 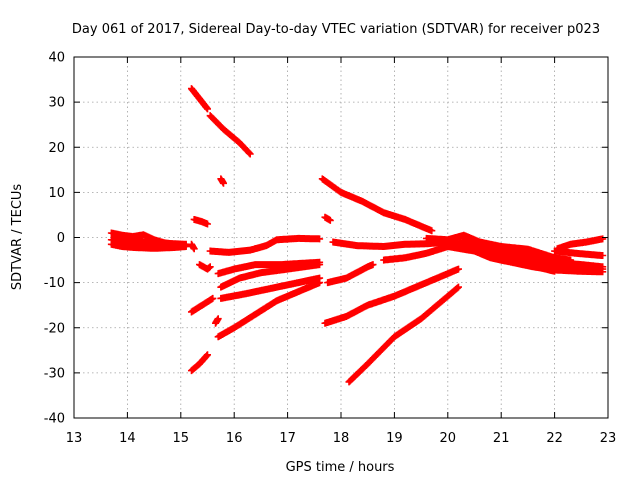 What do you see at coordinates (17, 237) in the screenshot?
I see `y-axis-label: SDTVAR / TECUs` at bounding box center [17, 237].